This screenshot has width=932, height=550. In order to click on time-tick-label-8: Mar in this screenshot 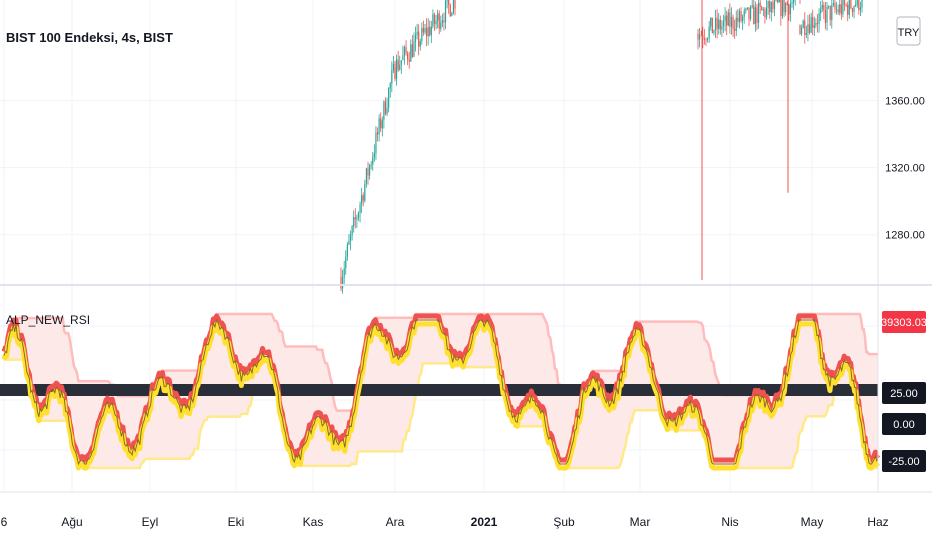, I will do `click(640, 522)`.